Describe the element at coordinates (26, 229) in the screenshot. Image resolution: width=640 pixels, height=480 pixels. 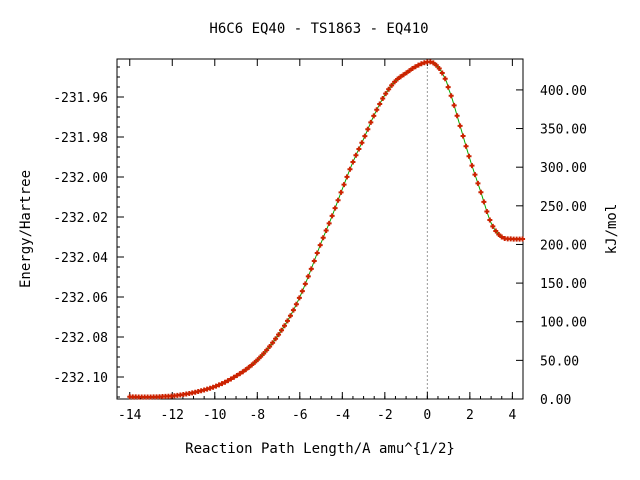
I see `y-axis-label: Energy/Hartree` at that location.